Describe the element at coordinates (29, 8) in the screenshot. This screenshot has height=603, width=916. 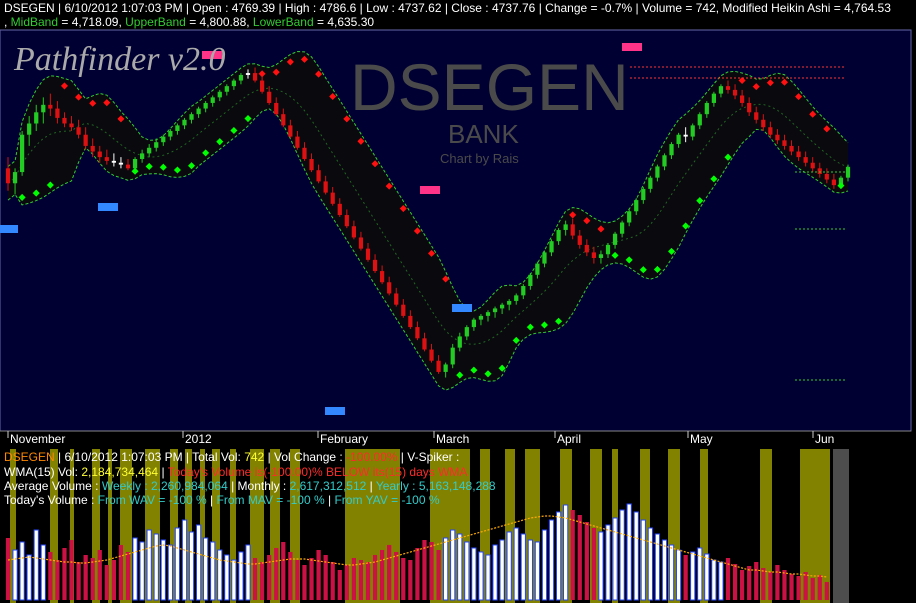
I see `header-symbol: DSEGEN` at that location.